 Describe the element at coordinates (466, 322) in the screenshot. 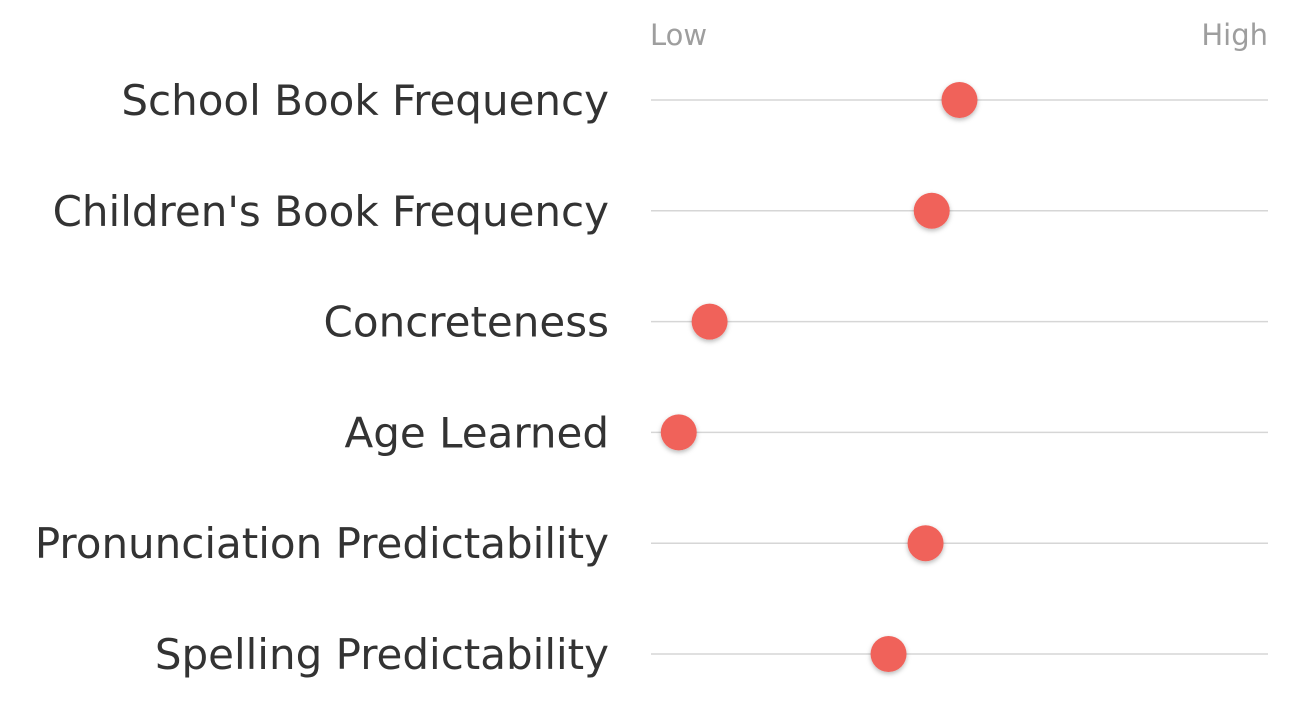

I see `row-label: Concreteness` at that location.